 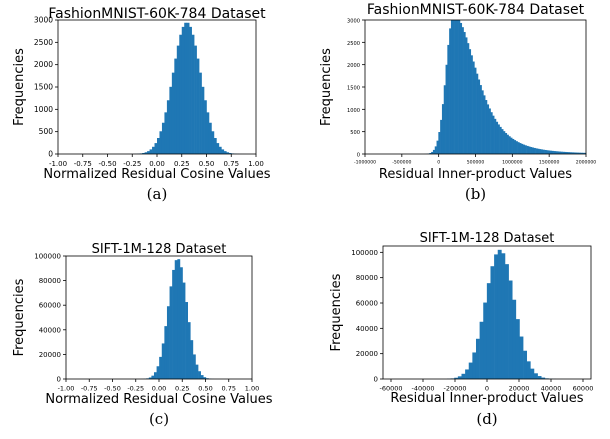 I want to click on y-tick-label: 80000, so click(x=50, y=281).